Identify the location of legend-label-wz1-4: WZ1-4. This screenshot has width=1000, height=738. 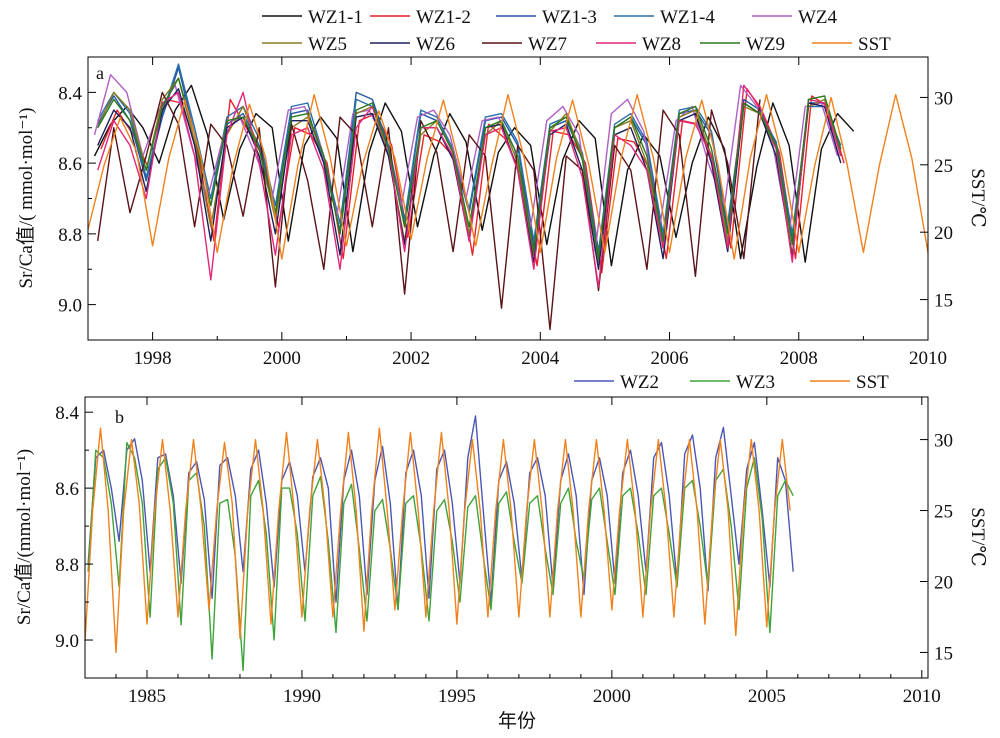
(687, 17).